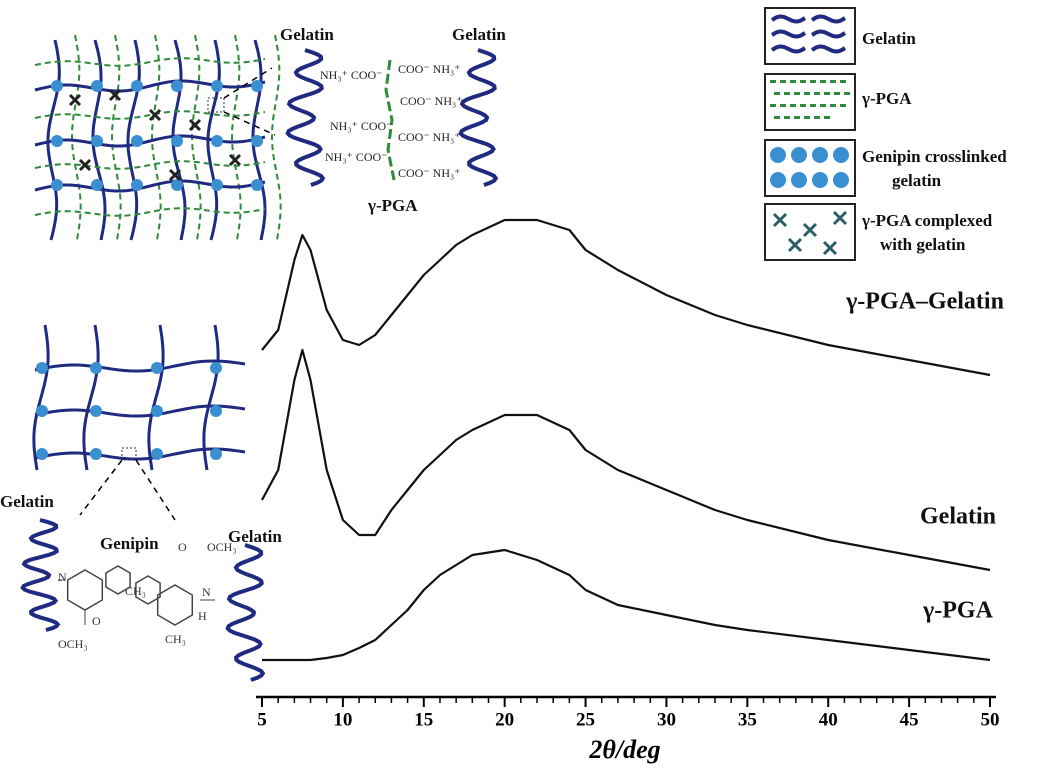 The height and width of the screenshot is (770, 1039). What do you see at coordinates (909, 719) in the screenshot?
I see `x-tick-label: 45` at bounding box center [909, 719].